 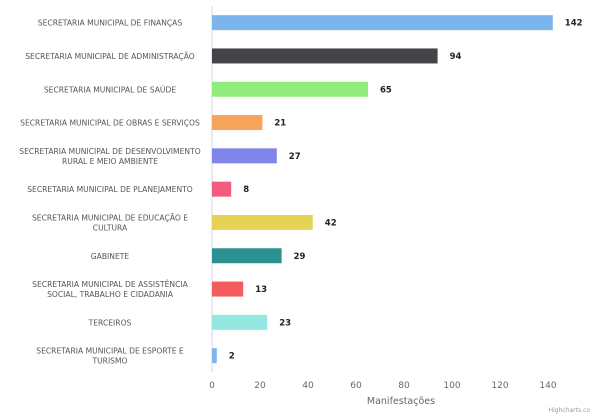 What do you see at coordinates (110, 123) in the screenshot?
I see `category-label: SECRETARIA MUNICIPAL DE OBRAS E SERVIÇOS` at bounding box center [110, 123].